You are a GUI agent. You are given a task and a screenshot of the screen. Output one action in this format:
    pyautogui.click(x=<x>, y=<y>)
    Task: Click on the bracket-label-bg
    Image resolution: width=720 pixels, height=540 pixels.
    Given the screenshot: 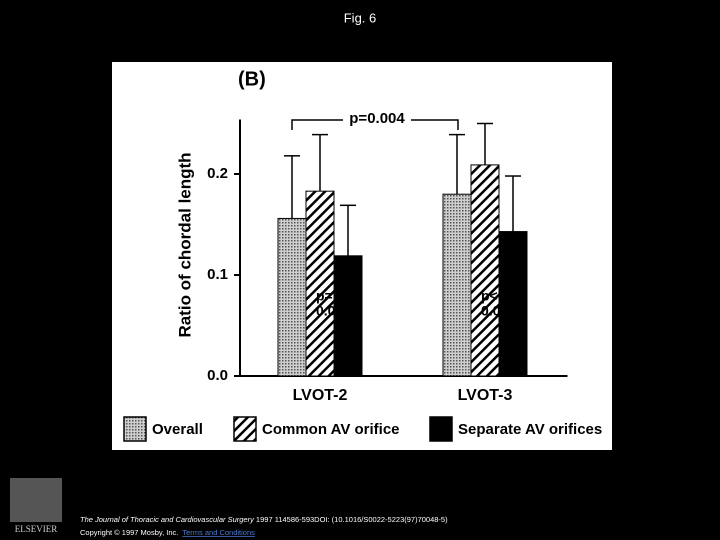 What is the action you would take?
    pyautogui.click(x=377, y=120)
    